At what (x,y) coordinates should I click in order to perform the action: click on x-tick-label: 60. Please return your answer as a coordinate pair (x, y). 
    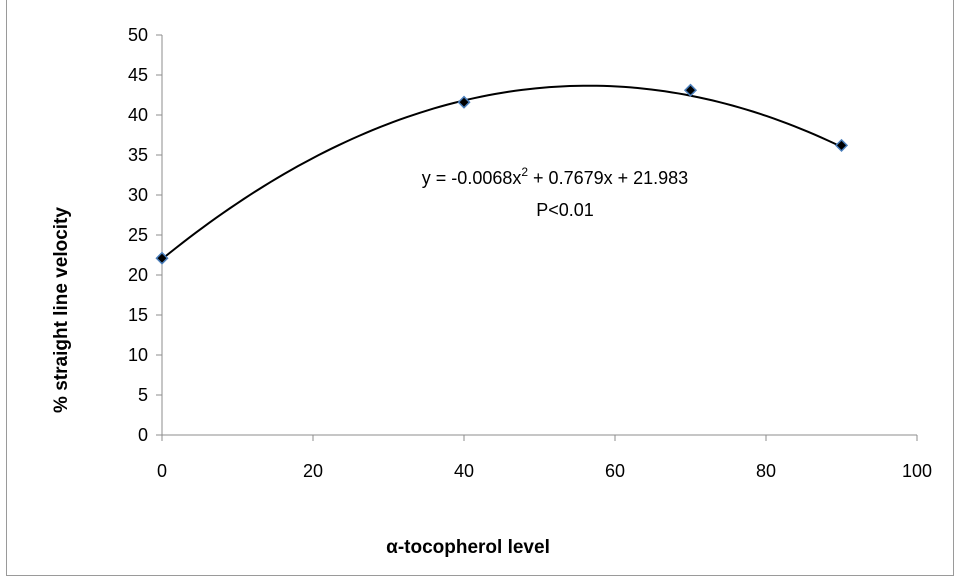
    Looking at the image, I should click on (615, 471).